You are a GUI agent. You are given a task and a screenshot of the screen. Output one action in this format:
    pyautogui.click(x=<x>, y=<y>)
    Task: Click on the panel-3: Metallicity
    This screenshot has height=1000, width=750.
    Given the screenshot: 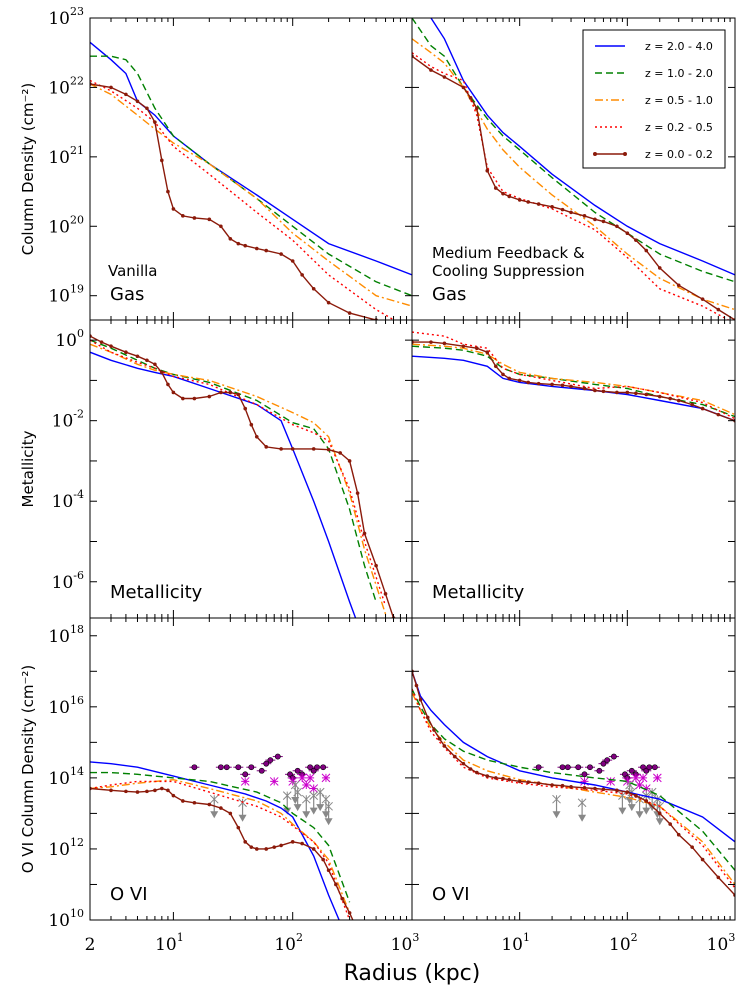 What is the action you would take?
    pyautogui.click(x=573, y=469)
    